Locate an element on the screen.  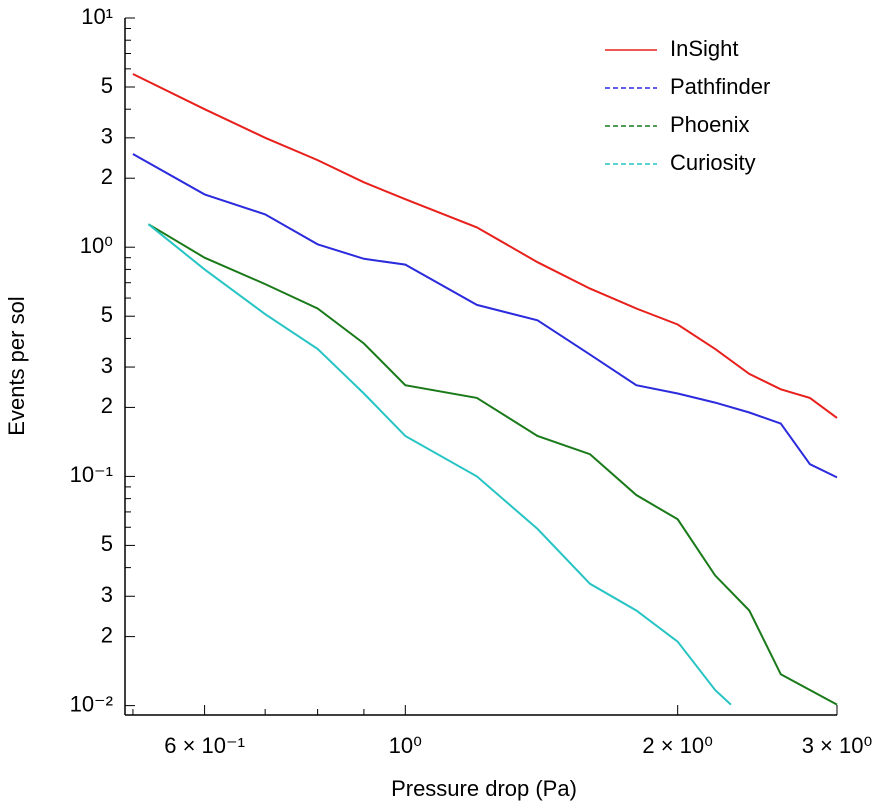
x-tick-label: 6 × 10⁻¹ is located at coordinates (204, 745).